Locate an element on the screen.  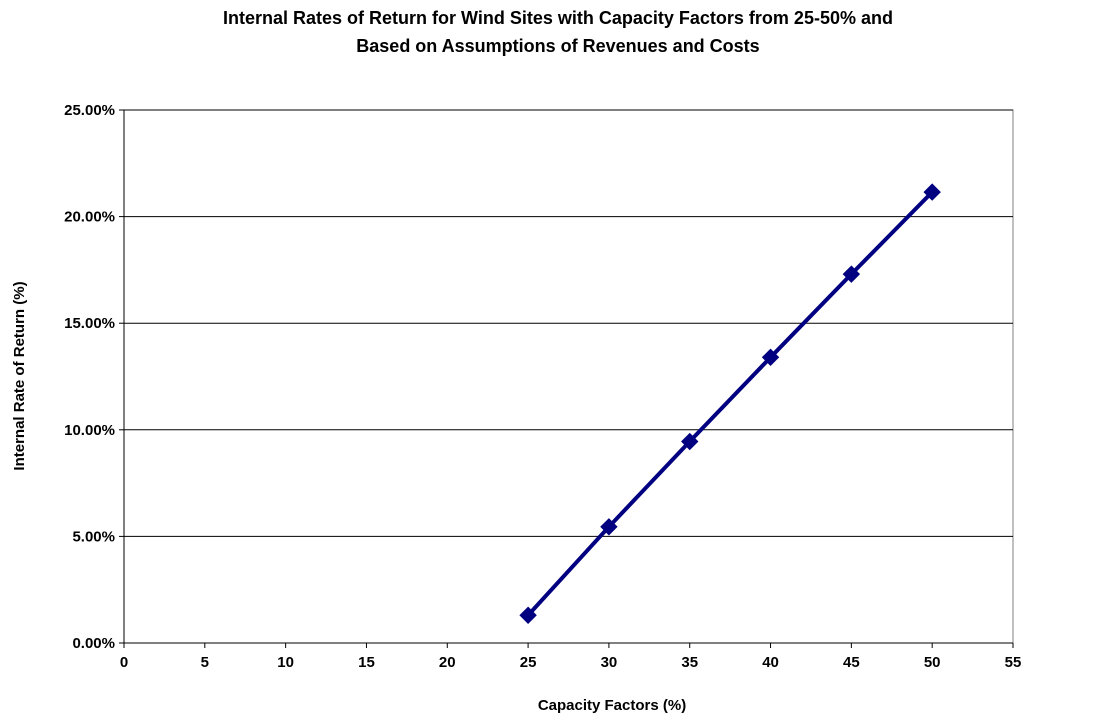
x-tick-label: 10 is located at coordinates (285, 662).